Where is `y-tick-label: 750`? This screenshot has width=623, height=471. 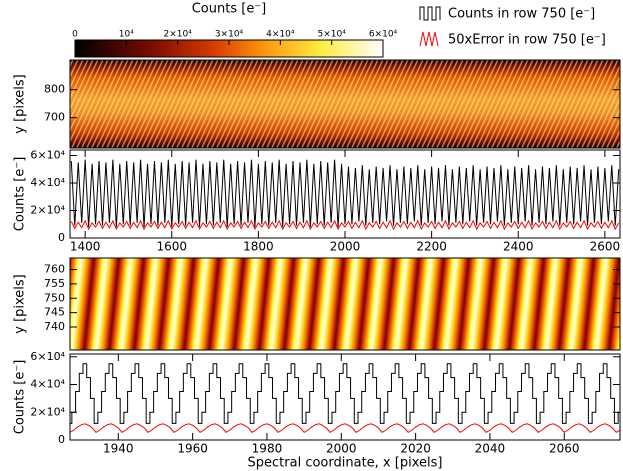 y-tick-label: 750 is located at coordinates (54, 297).